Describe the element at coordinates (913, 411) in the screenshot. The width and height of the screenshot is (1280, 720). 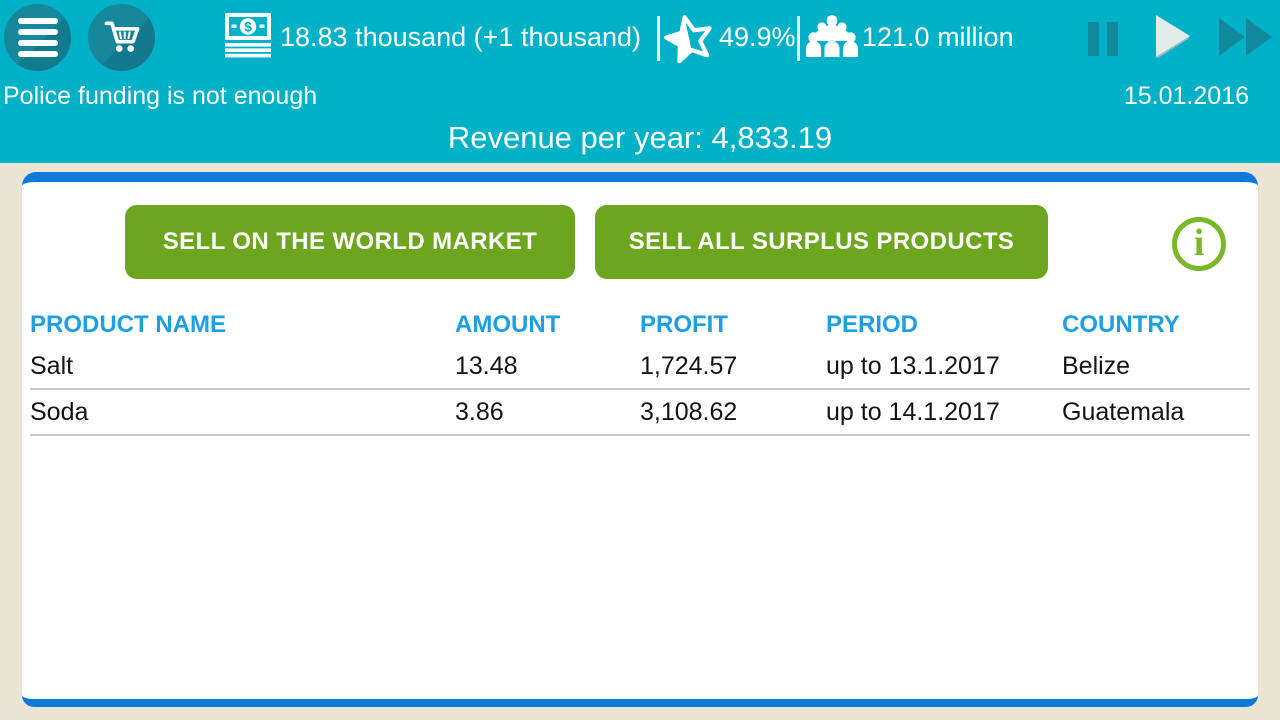
I see `cell-period: up to 14.1.2017` at that location.